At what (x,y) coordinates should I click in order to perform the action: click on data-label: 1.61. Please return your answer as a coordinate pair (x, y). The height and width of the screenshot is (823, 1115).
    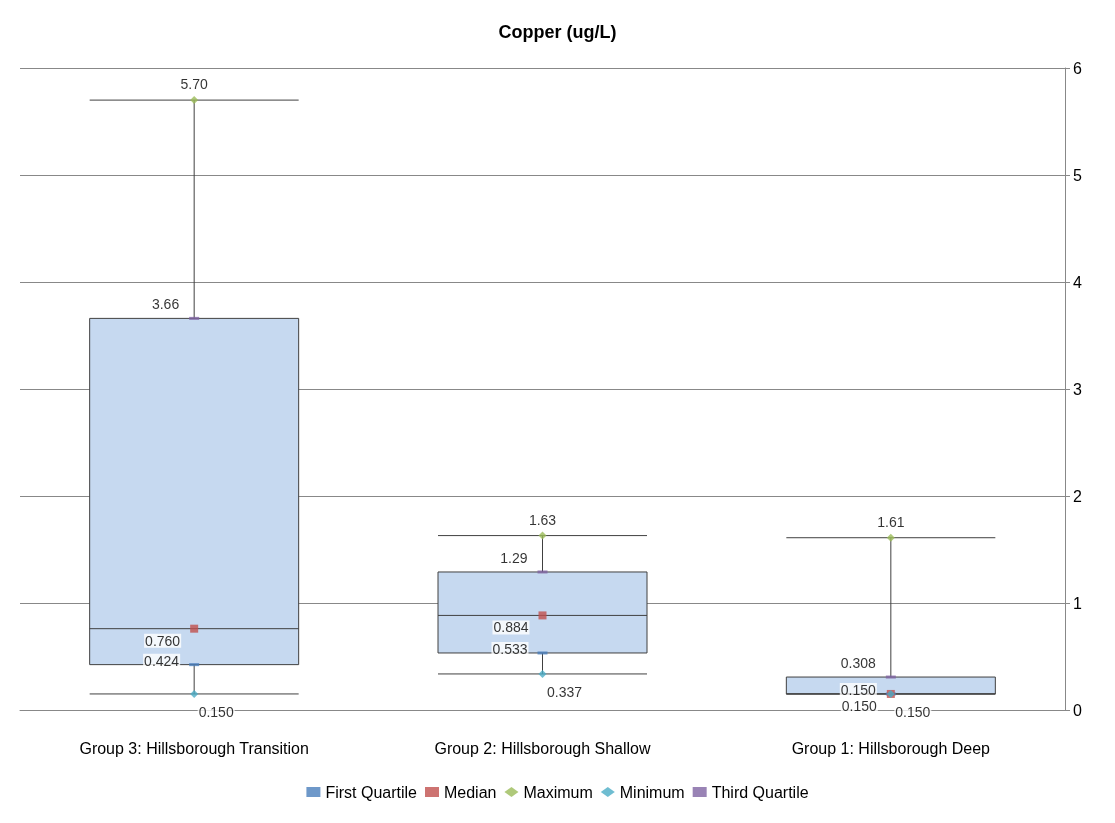
    Looking at the image, I should click on (891, 521).